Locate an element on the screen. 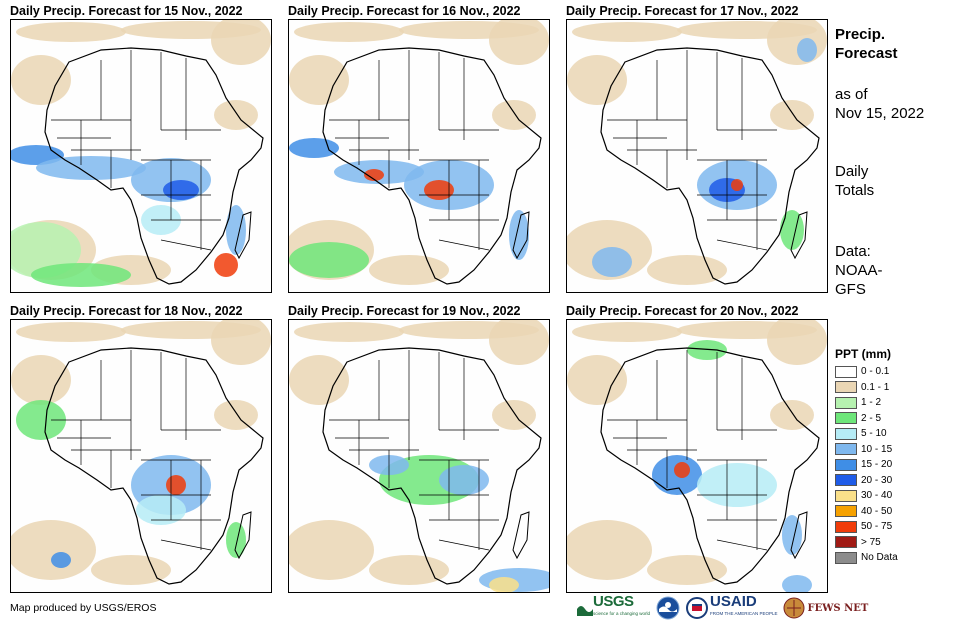 Image resolution: width=967 pixels, height=626 pixels. usgs-logo: USGS science for a changing world is located at coordinates (614, 606).